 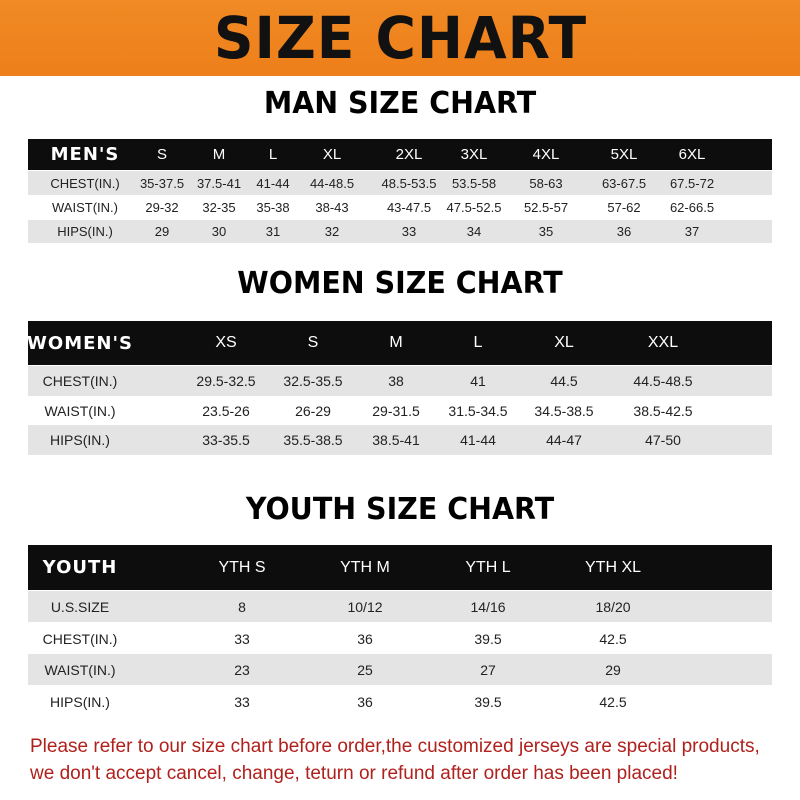 What do you see at coordinates (332, 183) in the screenshot?
I see `table-cell: 44-48.5` at bounding box center [332, 183].